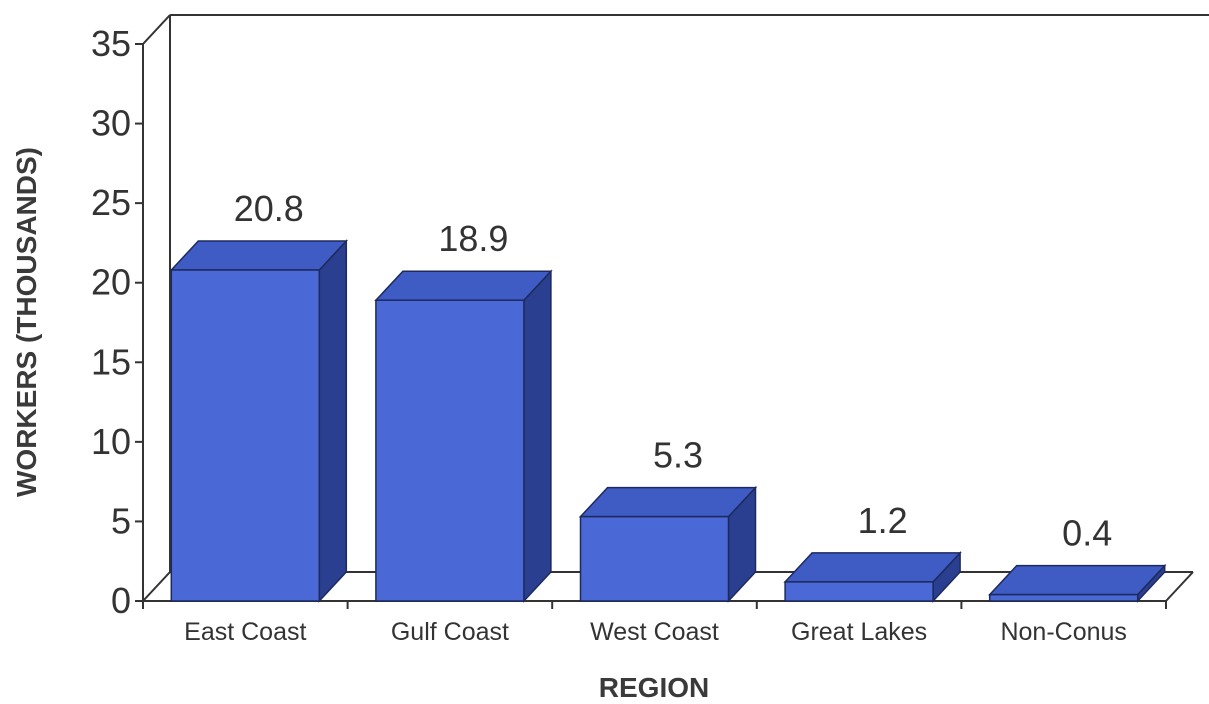 The height and width of the screenshot is (704, 1209). Describe the element at coordinates (859, 632) in the screenshot. I see `x-tick-label: Great Lakes` at that location.